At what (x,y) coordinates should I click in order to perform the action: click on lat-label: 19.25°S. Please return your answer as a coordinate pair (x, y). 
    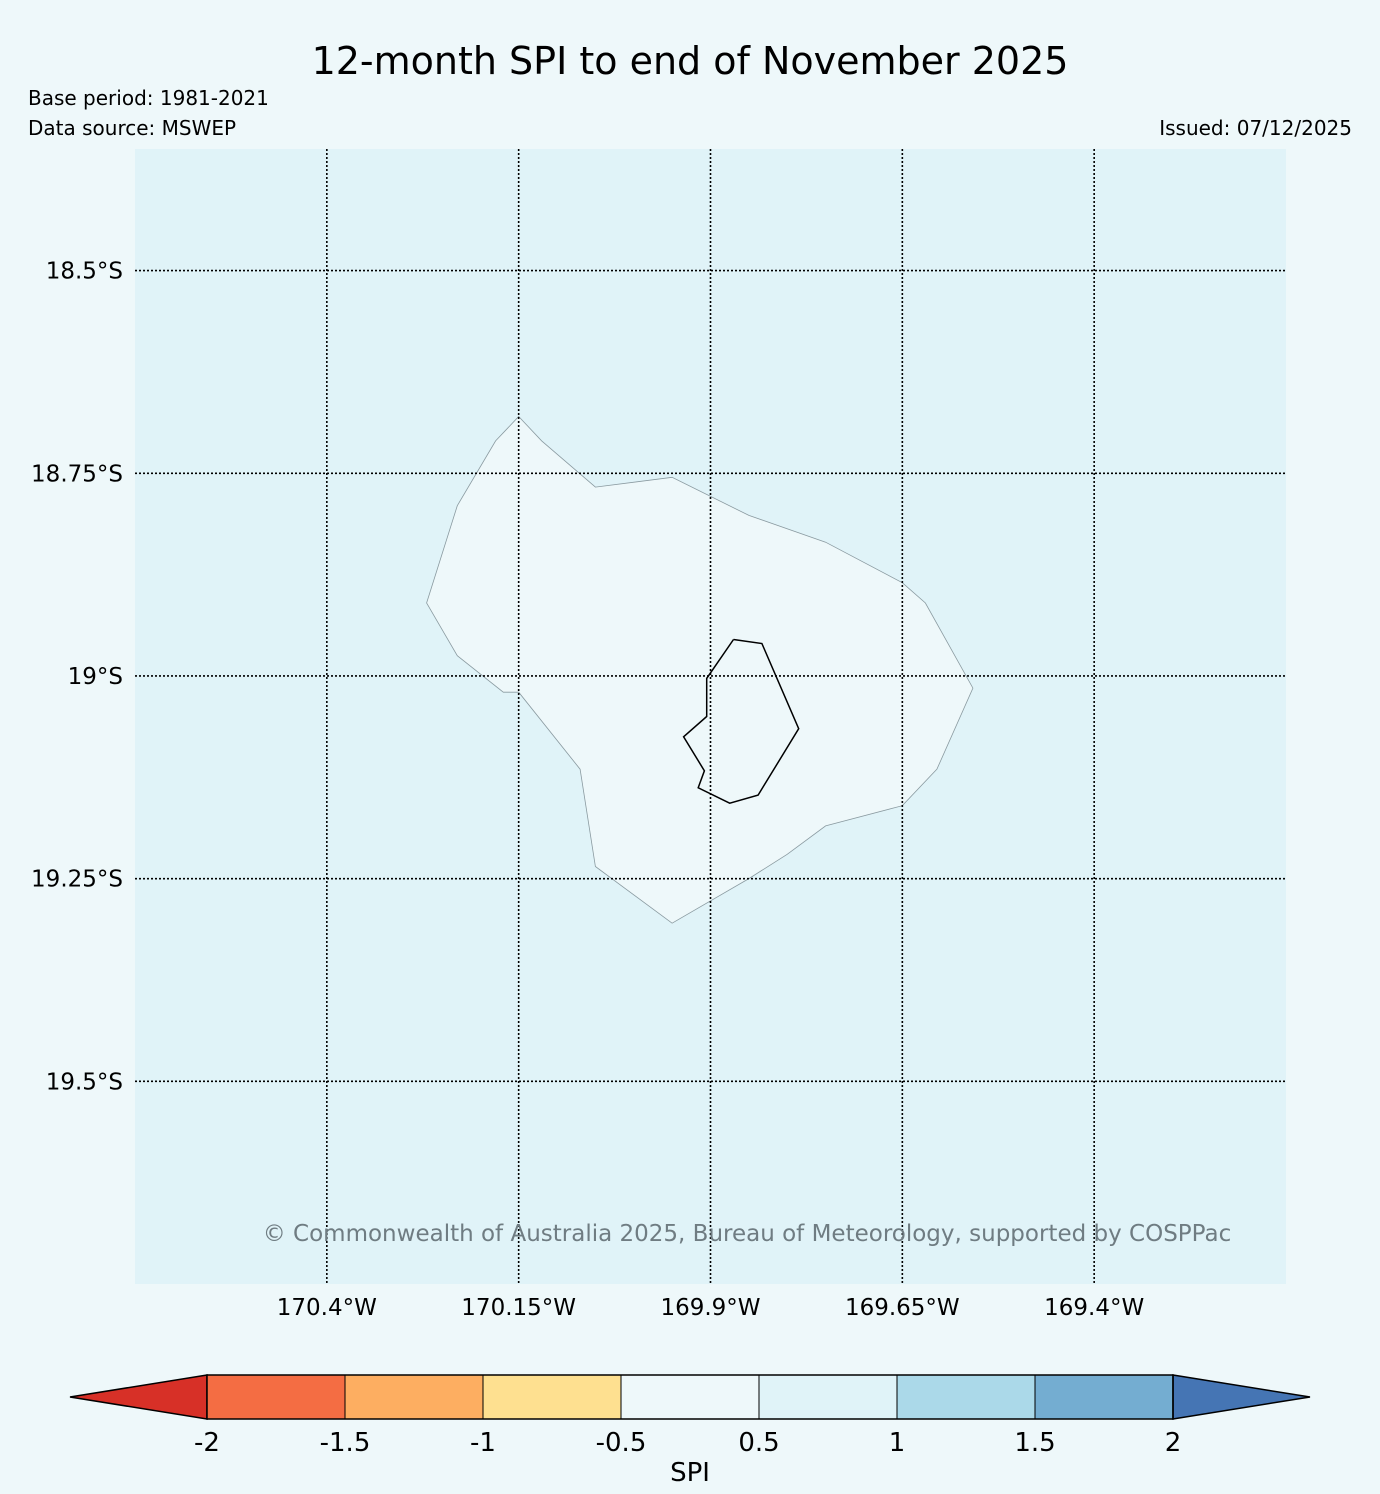
    Looking at the image, I should click on (77, 880).